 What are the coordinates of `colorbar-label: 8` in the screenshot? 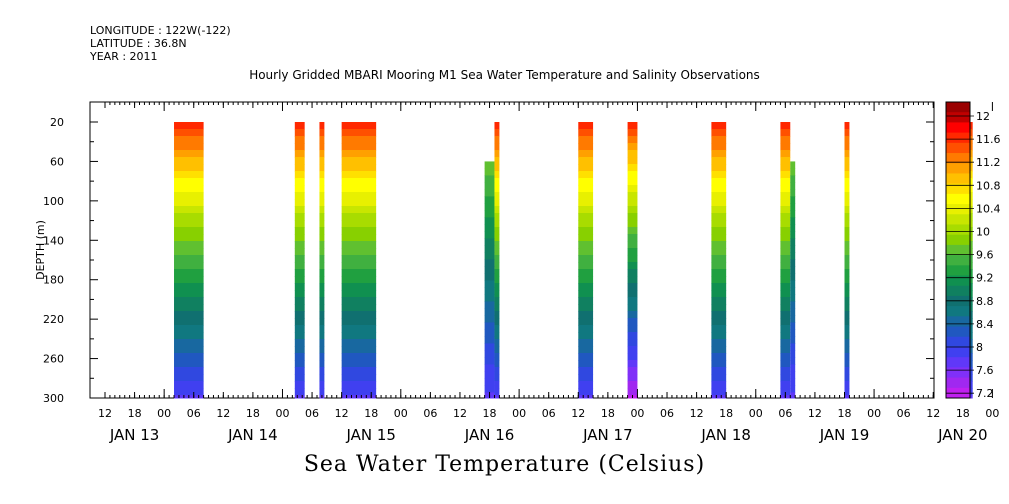 It's located at (979, 347).